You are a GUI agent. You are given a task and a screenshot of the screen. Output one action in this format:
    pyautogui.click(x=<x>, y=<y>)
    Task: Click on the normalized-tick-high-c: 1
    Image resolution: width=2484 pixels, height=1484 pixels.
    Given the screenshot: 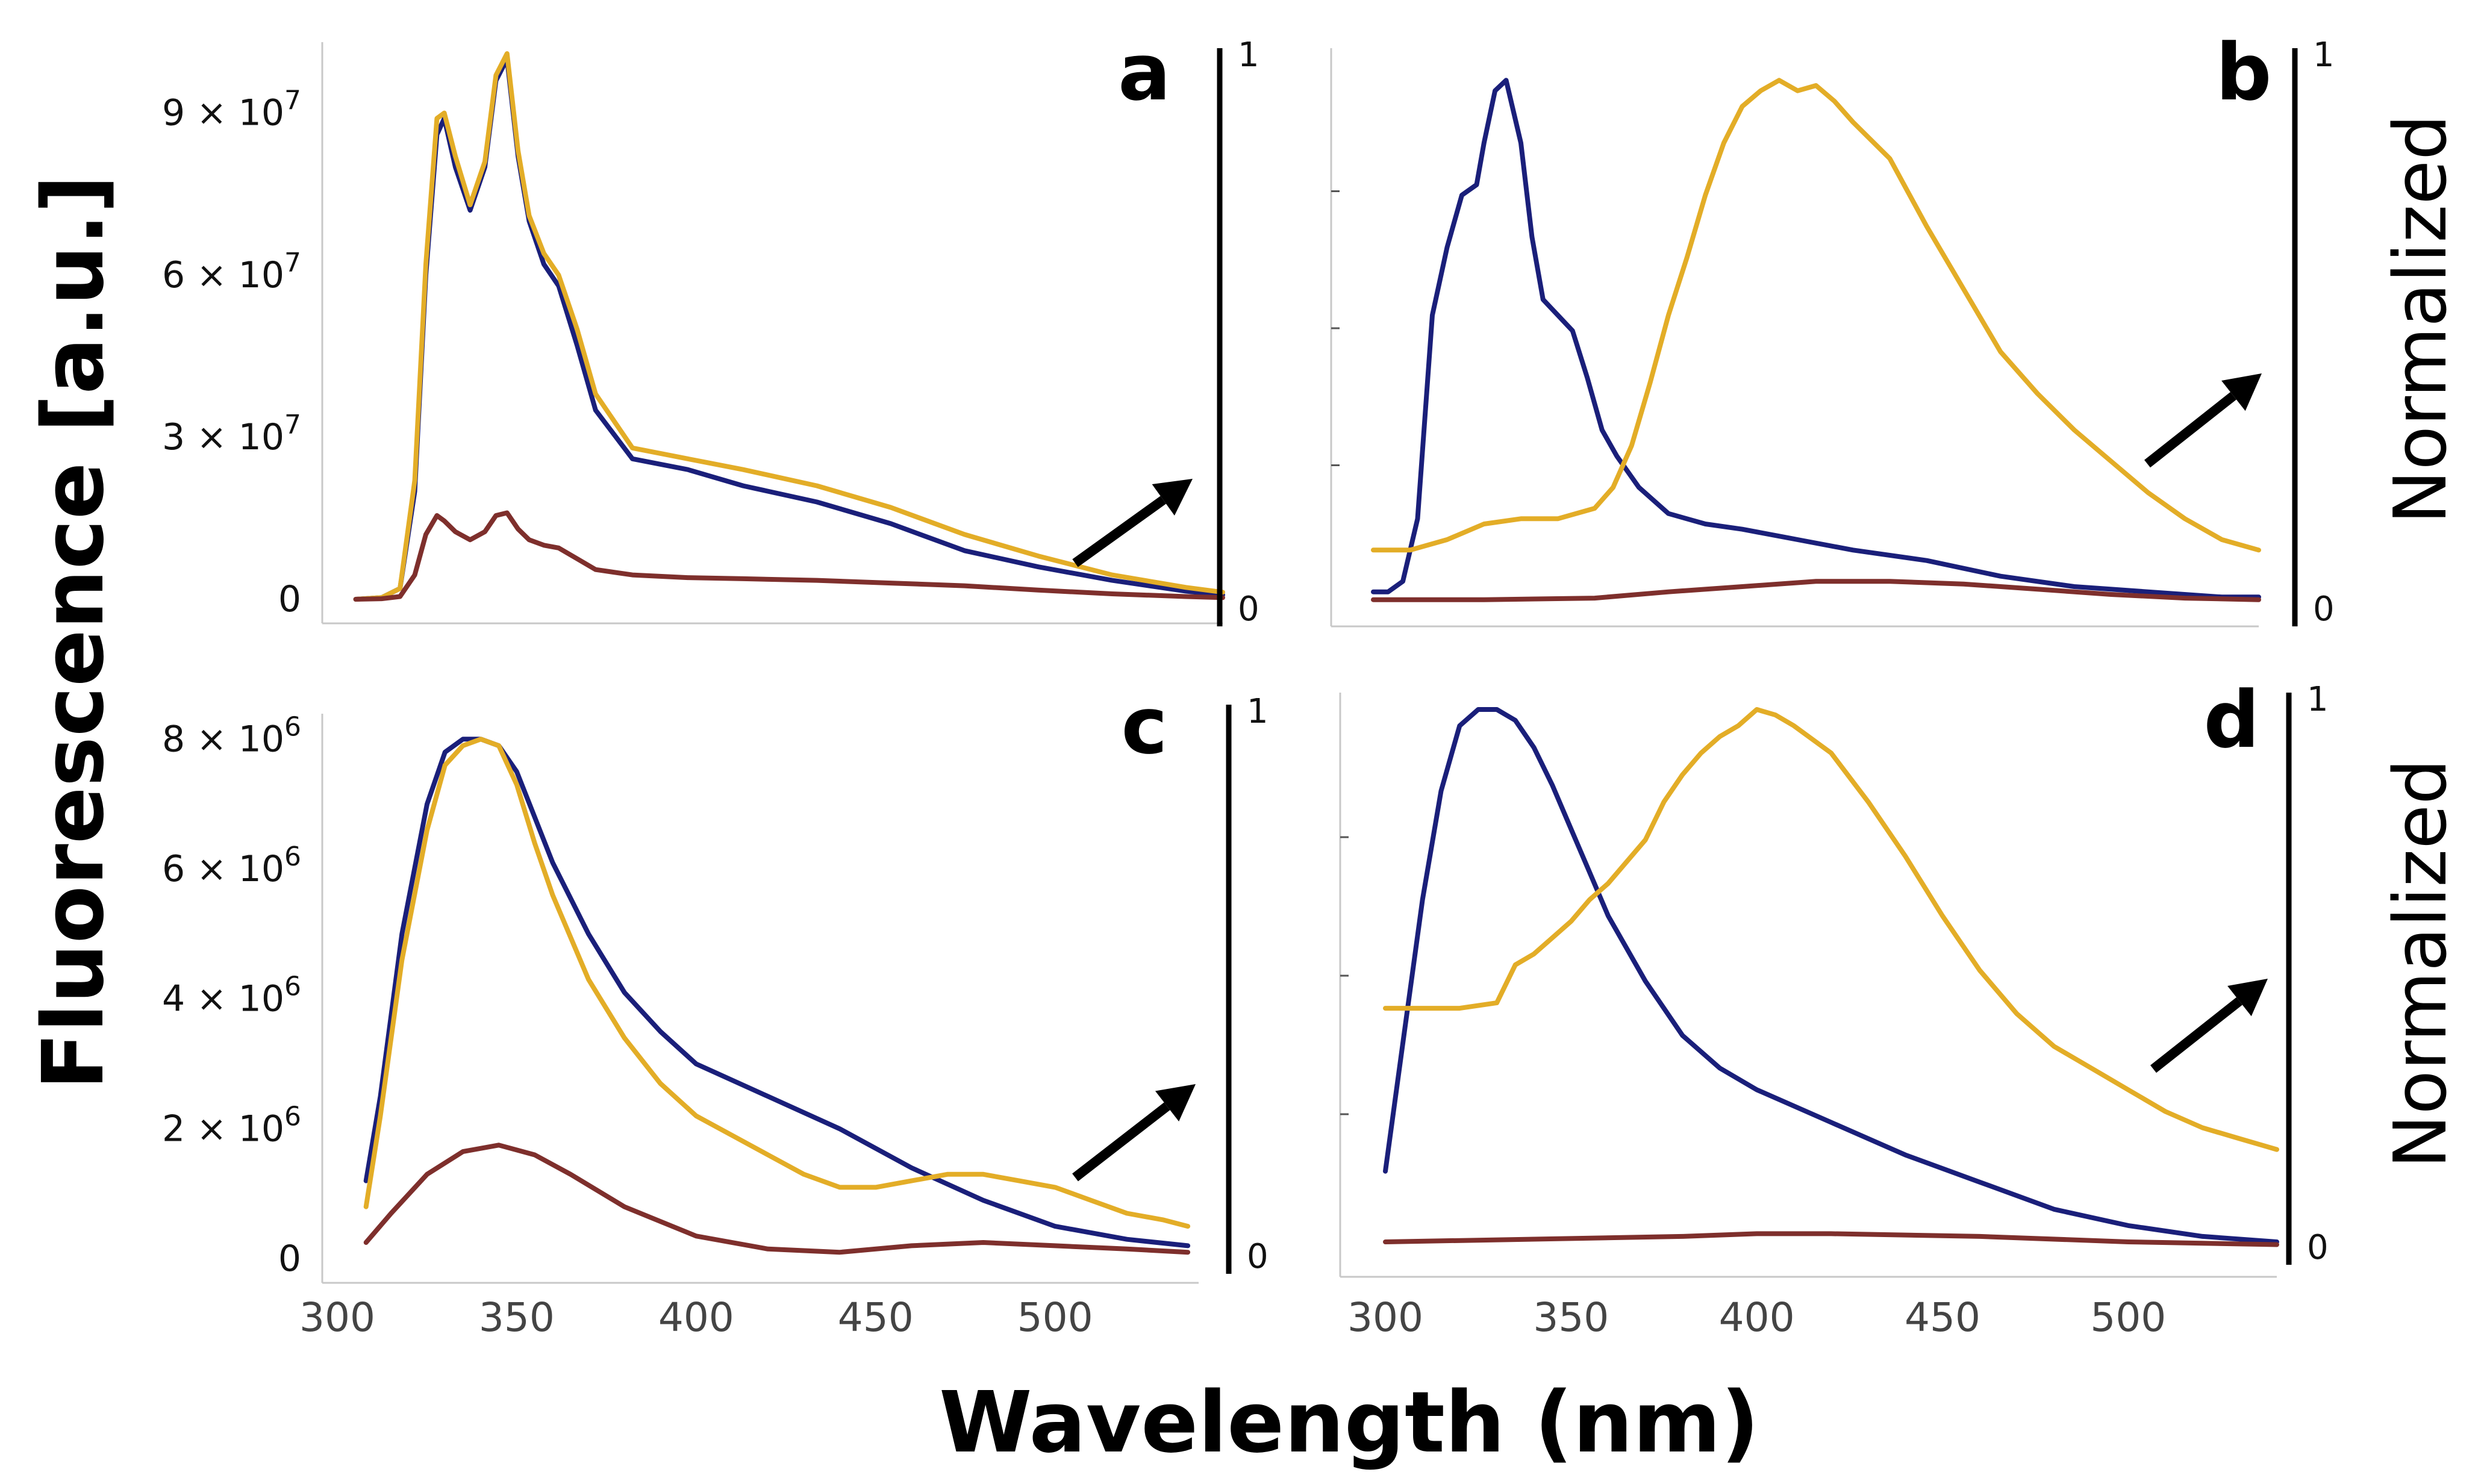 What is the action you would take?
    pyautogui.click(x=1258, y=711)
    